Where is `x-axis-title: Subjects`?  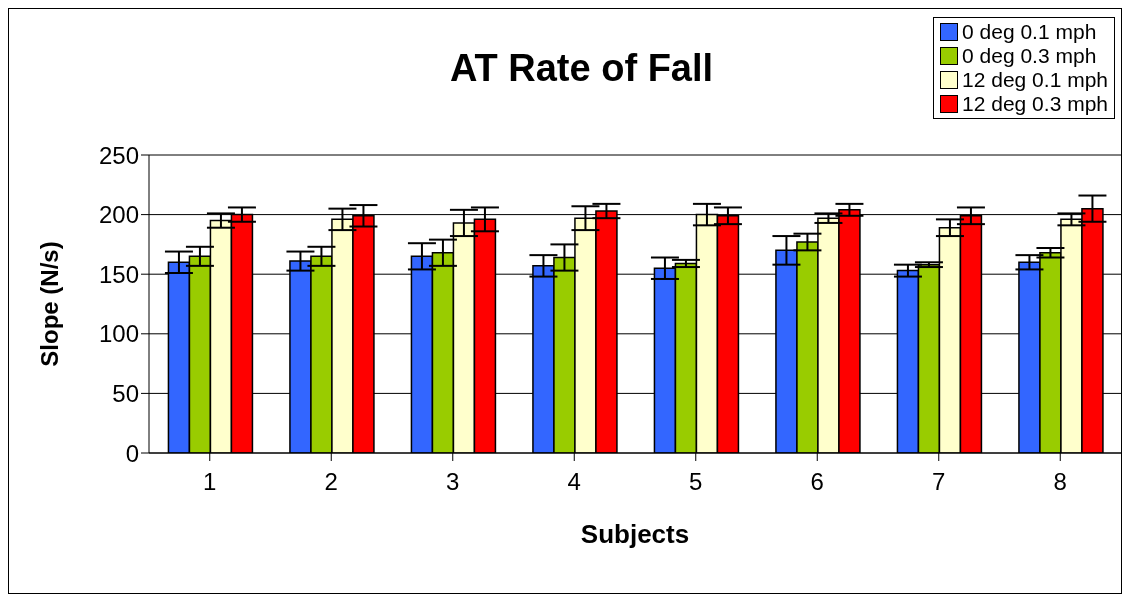 x-axis-title: Subjects is located at coordinates (635, 534).